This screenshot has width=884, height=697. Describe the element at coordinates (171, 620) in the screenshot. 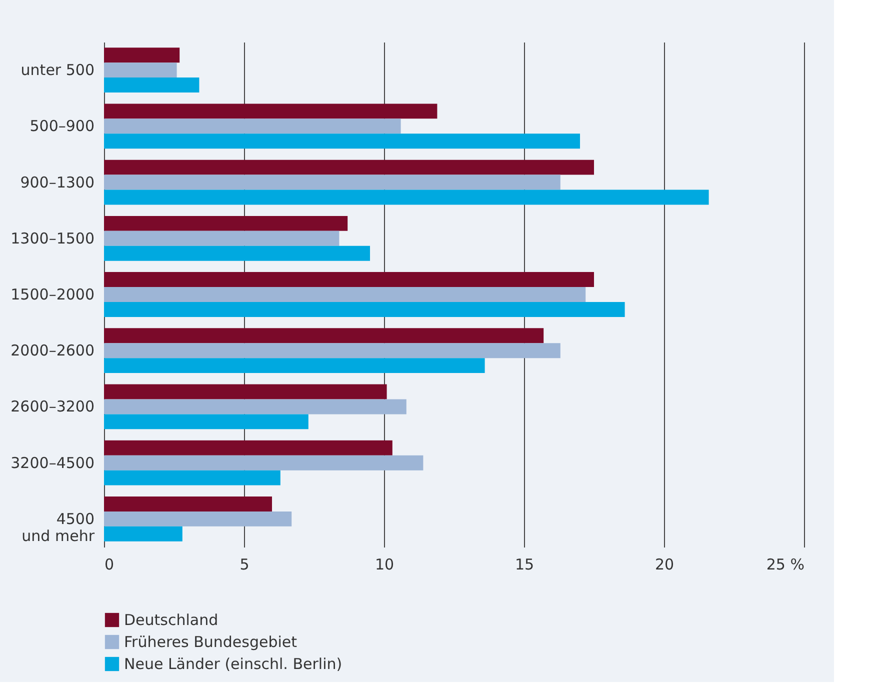

I see `legend-label: Deutschland` at that location.